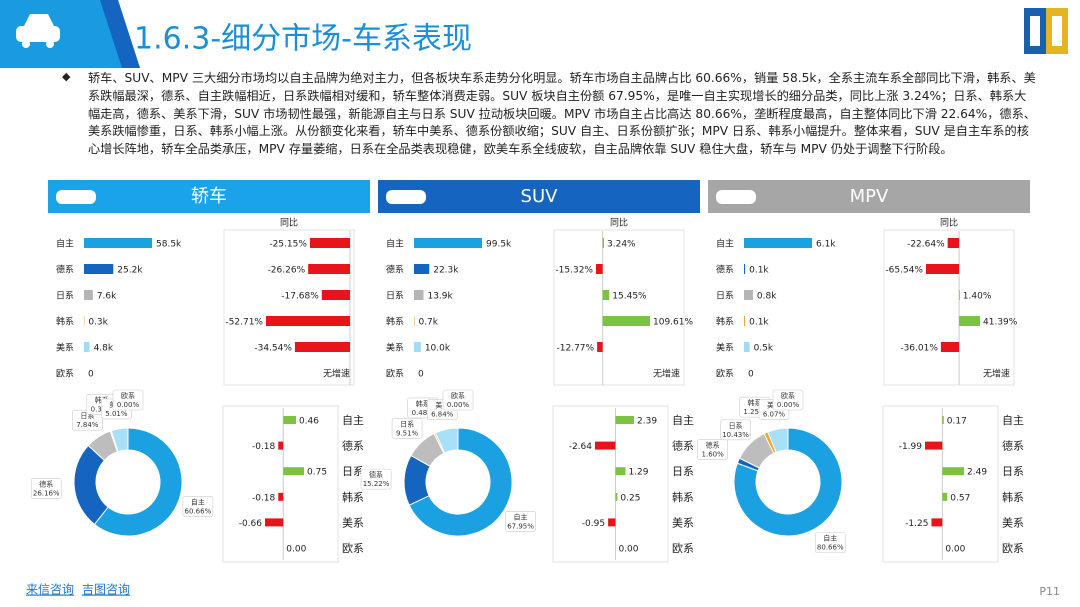 This screenshot has width=1080, height=607. Describe the element at coordinates (713, 455) in the screenshot. I see `slice-value: 1.60%` at that location.